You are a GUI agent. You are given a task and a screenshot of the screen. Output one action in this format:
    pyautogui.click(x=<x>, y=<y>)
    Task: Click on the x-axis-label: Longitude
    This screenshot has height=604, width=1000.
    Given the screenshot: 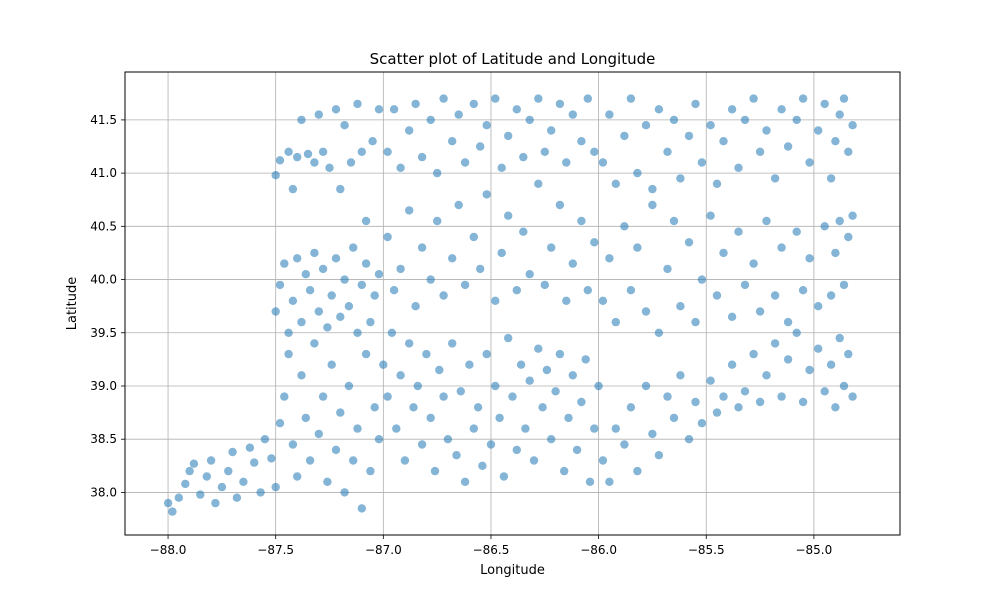 What is the action you would take?
    pyautogui.click(x=512, y=570)
    